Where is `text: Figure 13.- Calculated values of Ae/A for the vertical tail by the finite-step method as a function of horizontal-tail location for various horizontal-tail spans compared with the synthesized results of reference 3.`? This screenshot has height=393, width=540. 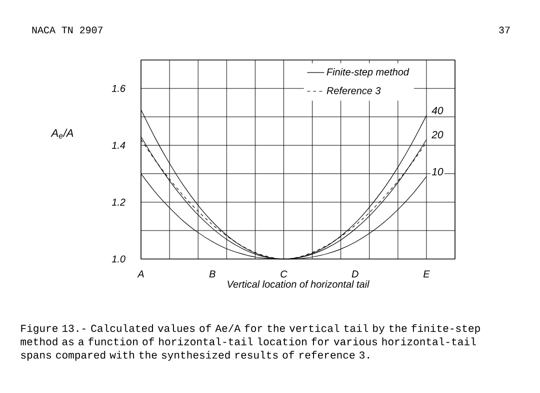 text: Figure 13.- Calculated values of Ae/A for the vertical tail by the finite-step method as a function of horizontal-tail location for various horizontal-tail spans compared with the synthesized results of reference 3. is located at coordinates (250, 342).